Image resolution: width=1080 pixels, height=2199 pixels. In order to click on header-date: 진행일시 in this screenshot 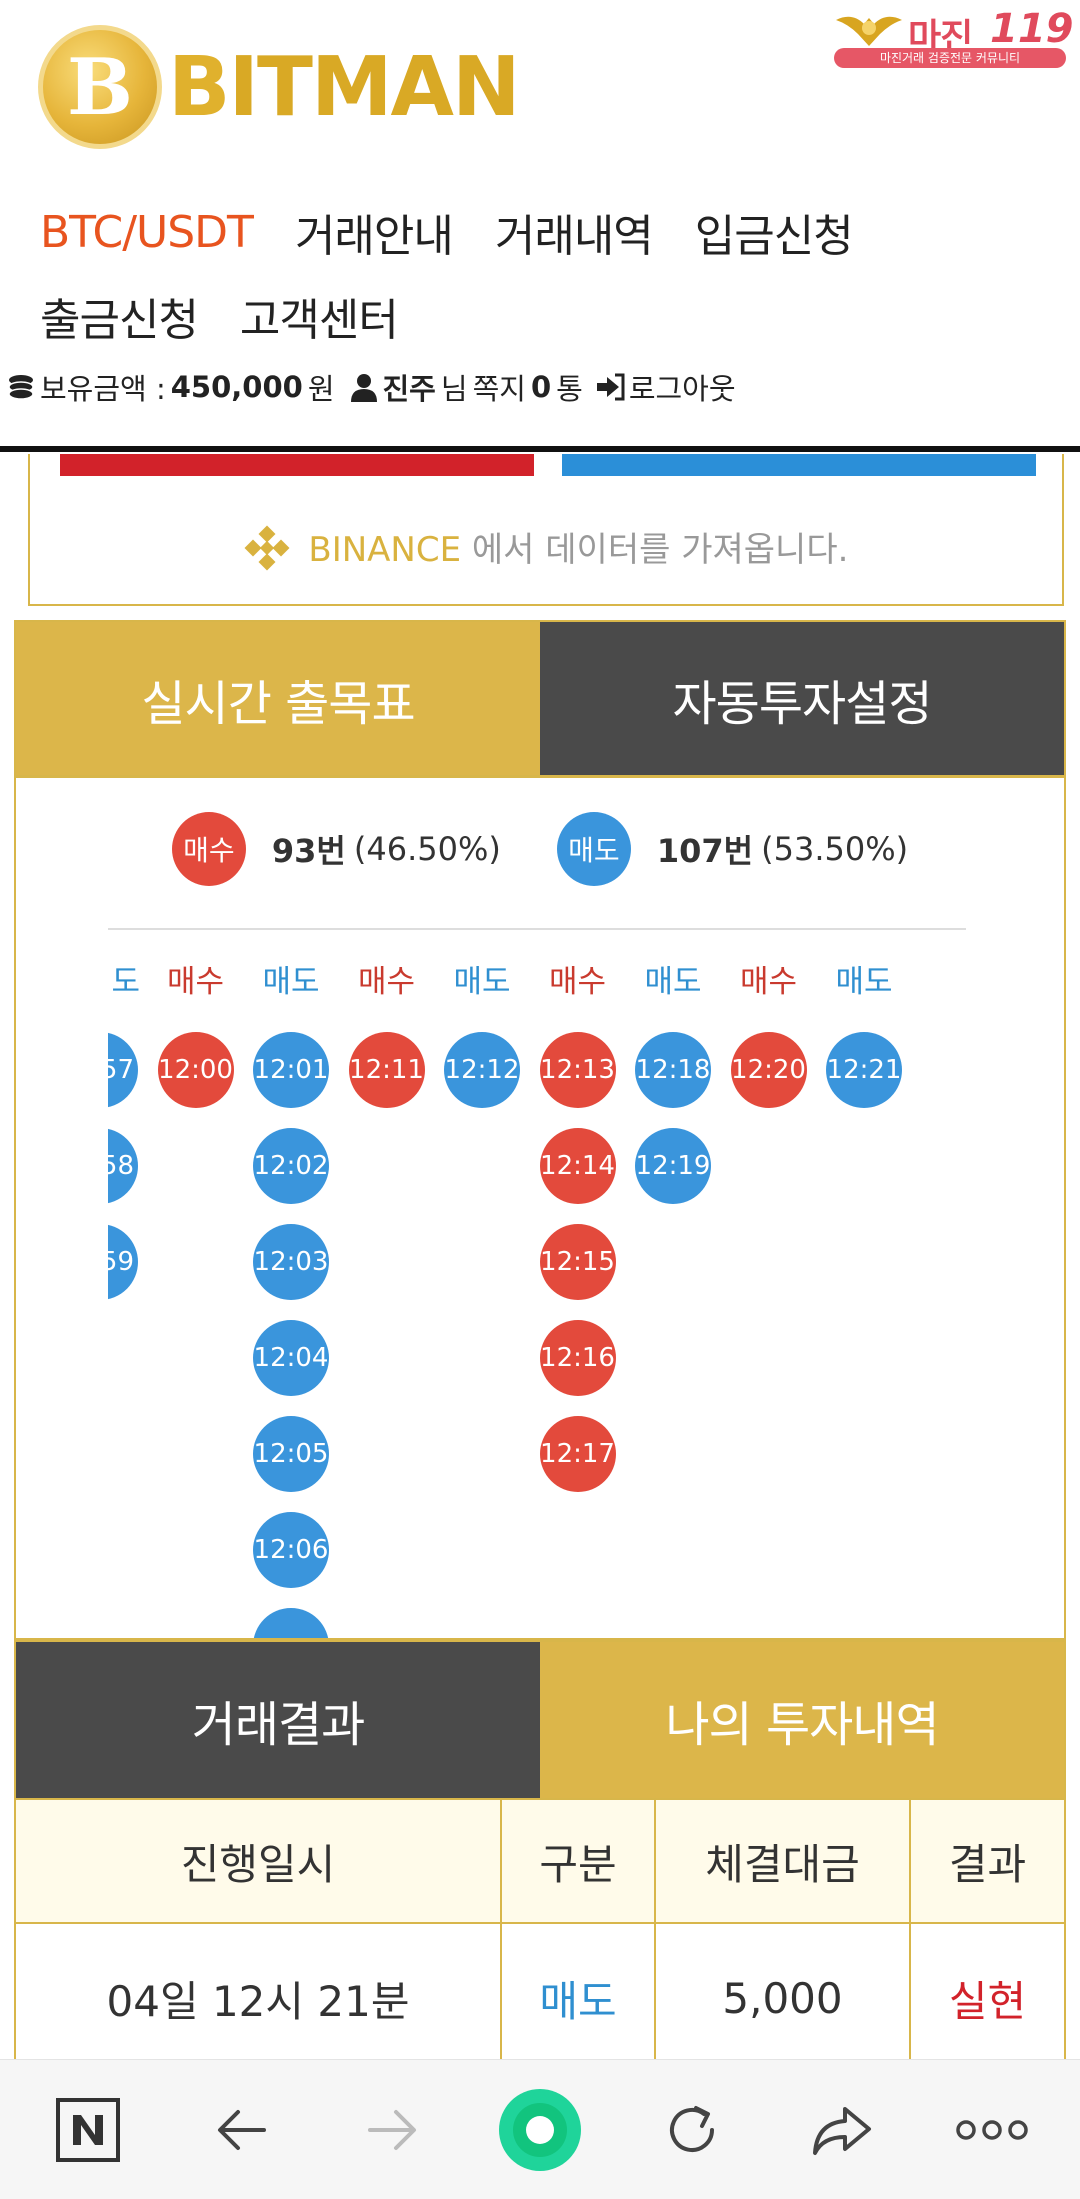, I will do `click(259, 1862)`.